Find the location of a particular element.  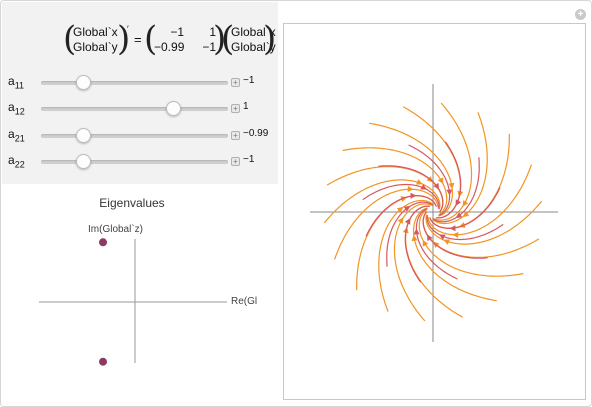

slider-value: 1 is located at coordinates (246, 106).